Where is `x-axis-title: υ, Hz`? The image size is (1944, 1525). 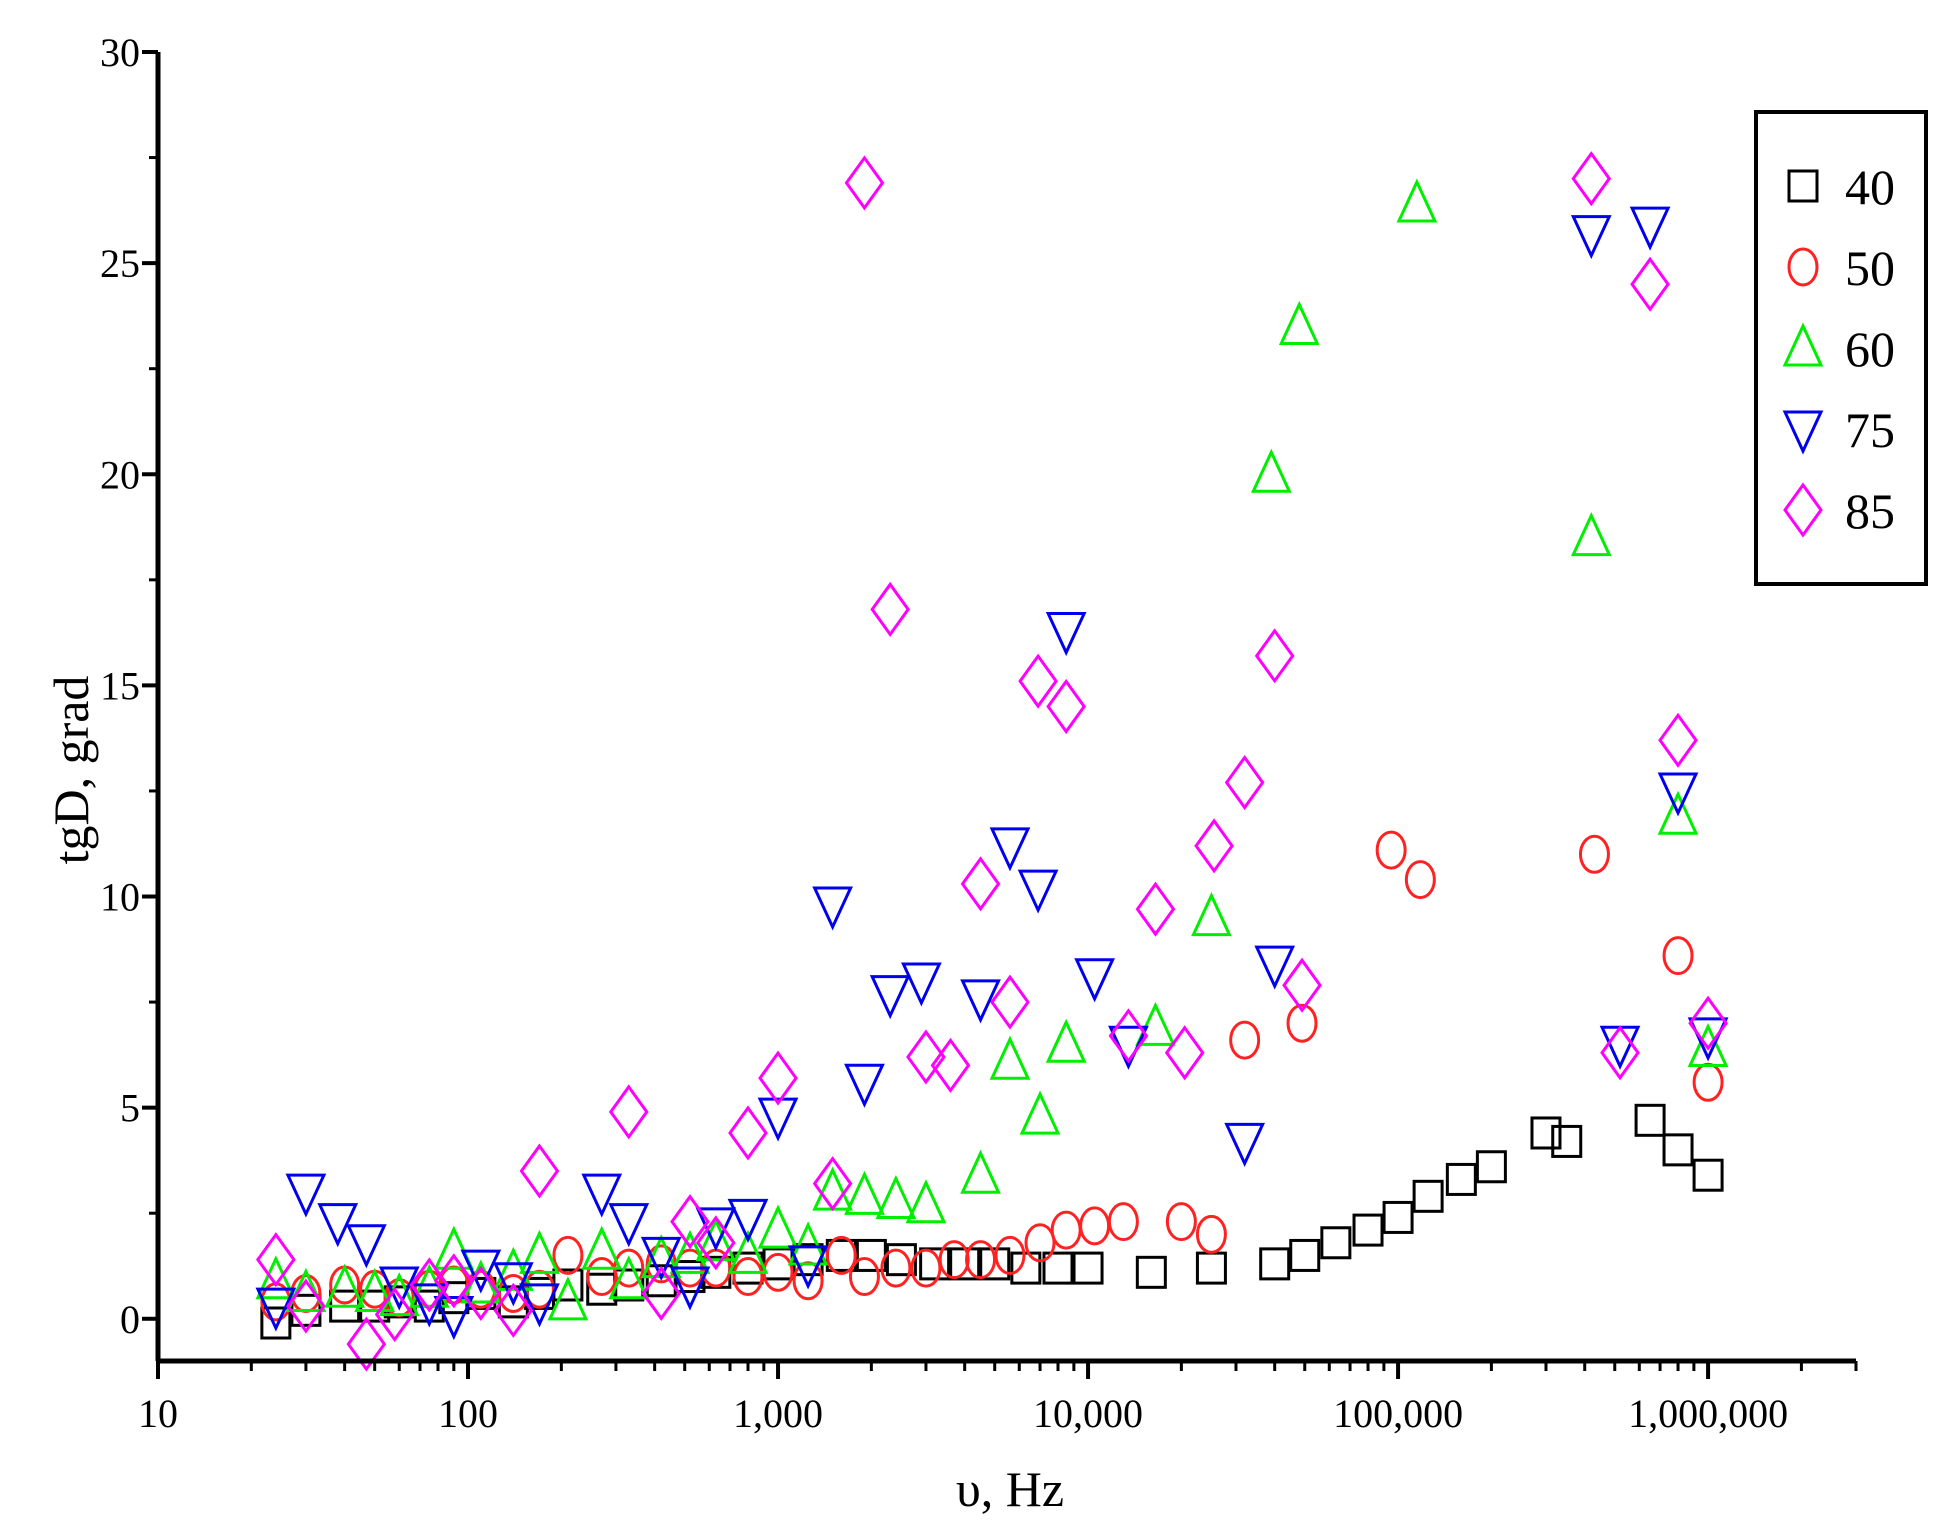 x-axis-title: υ, Hz is located at coordinates (1010, 1489).